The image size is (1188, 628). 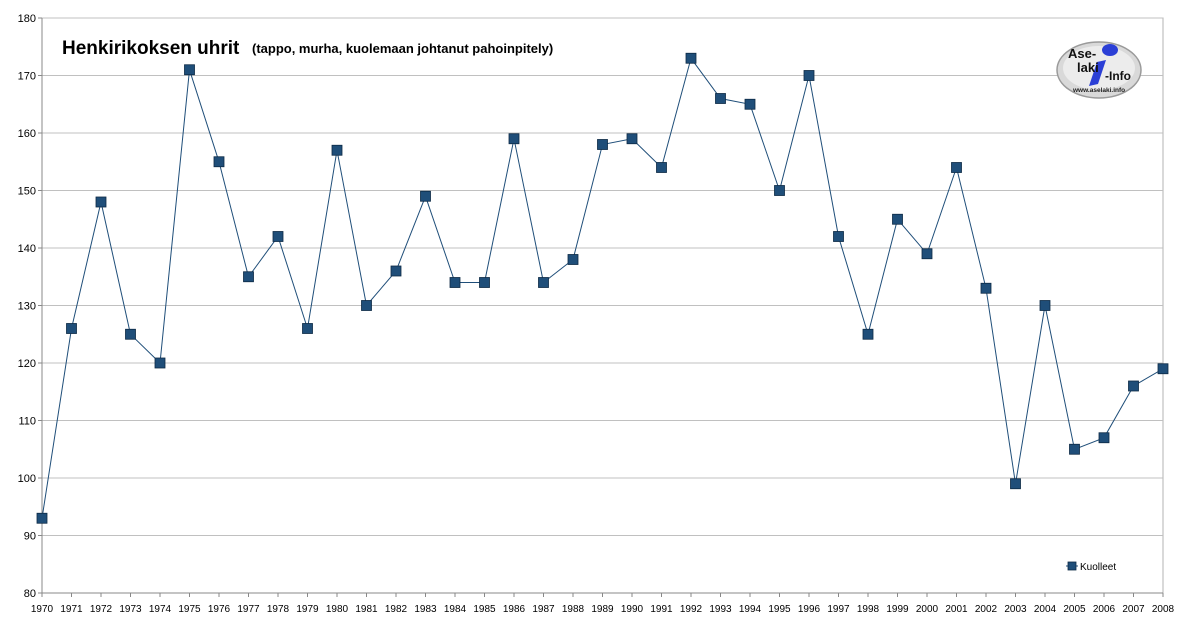 What do you see at coordinates (632, 609) in the screenshot?
I see `x-tick-label-1990: 1990` at bounding box center [632, 609].